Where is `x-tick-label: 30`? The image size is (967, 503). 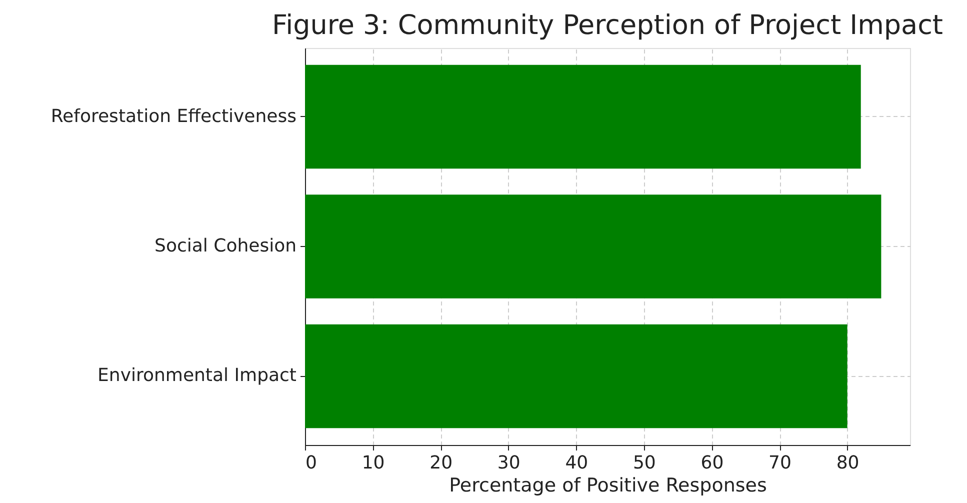 x-tick-label: 30 is located at coordinates (508, 463).